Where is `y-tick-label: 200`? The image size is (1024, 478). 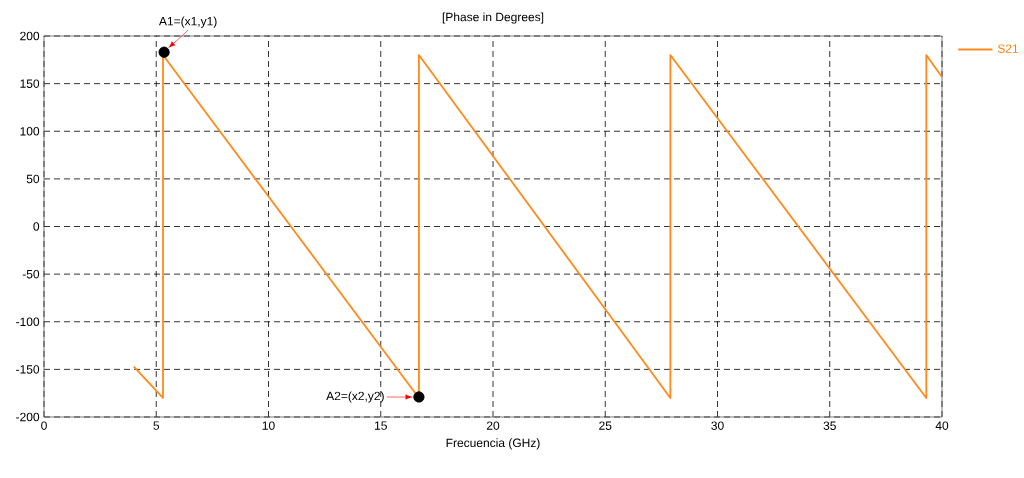
y-tick-label: 200 is located at coordinates (30, 36).